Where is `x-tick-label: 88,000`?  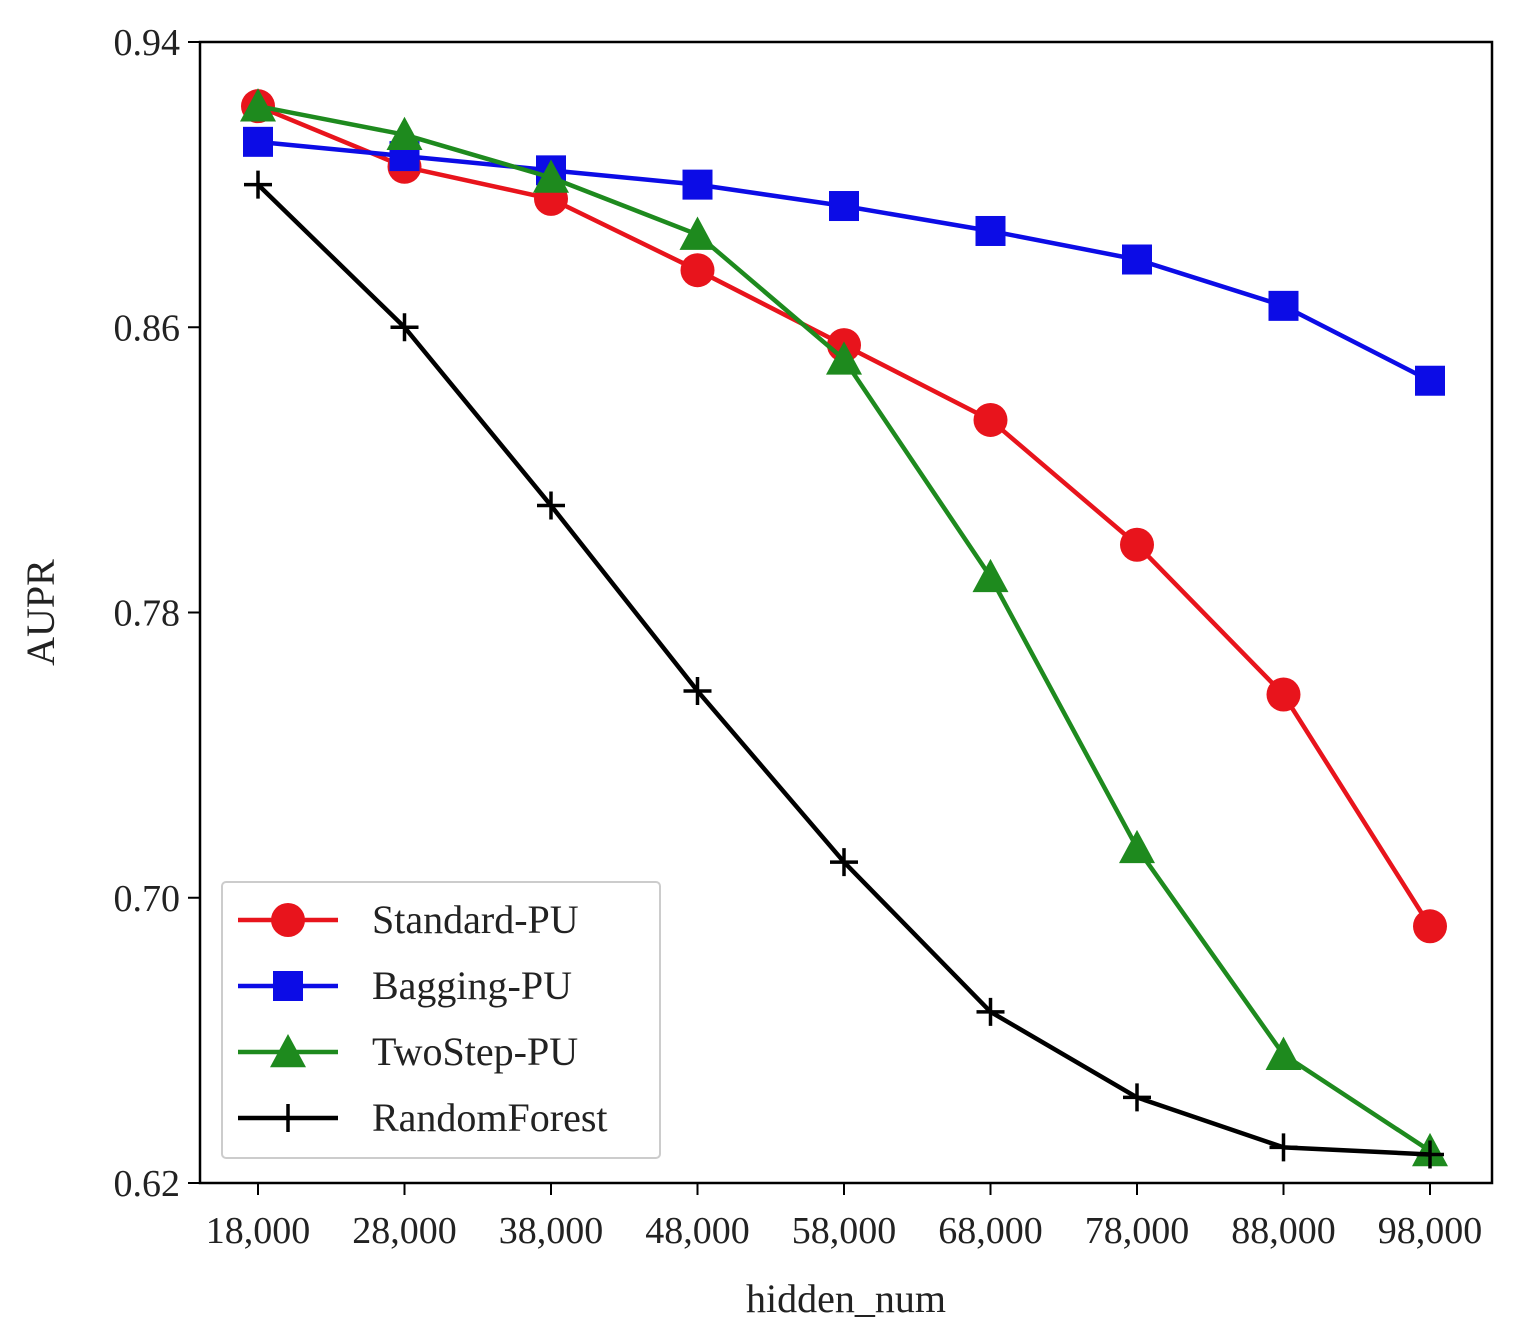
x-tick-label: 88,000 is located at coordinates (1283, 1231).